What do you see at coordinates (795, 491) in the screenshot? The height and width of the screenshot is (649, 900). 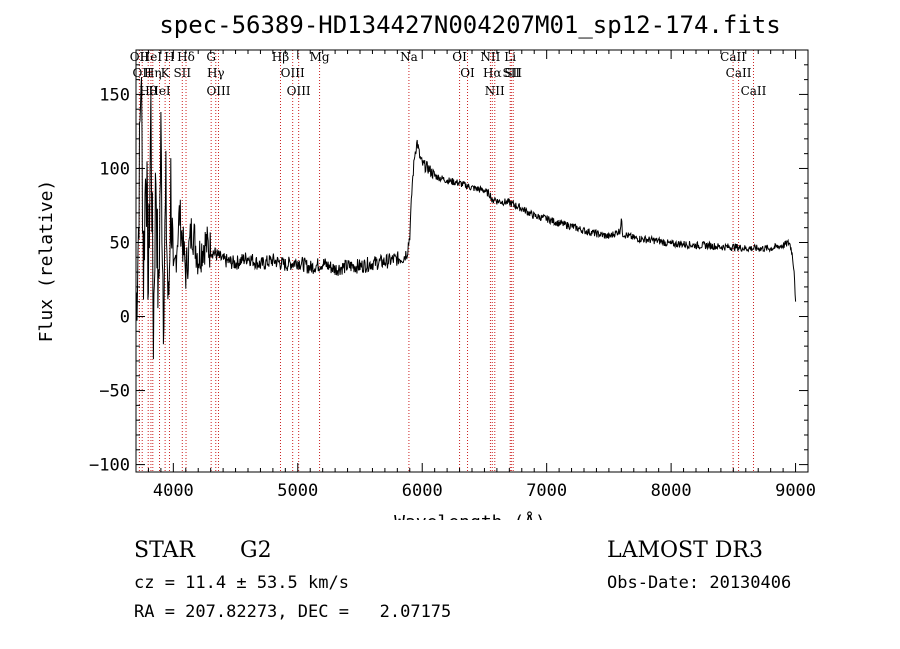 I see `x-tick-label: 9000` at bounding box center [795, 491].